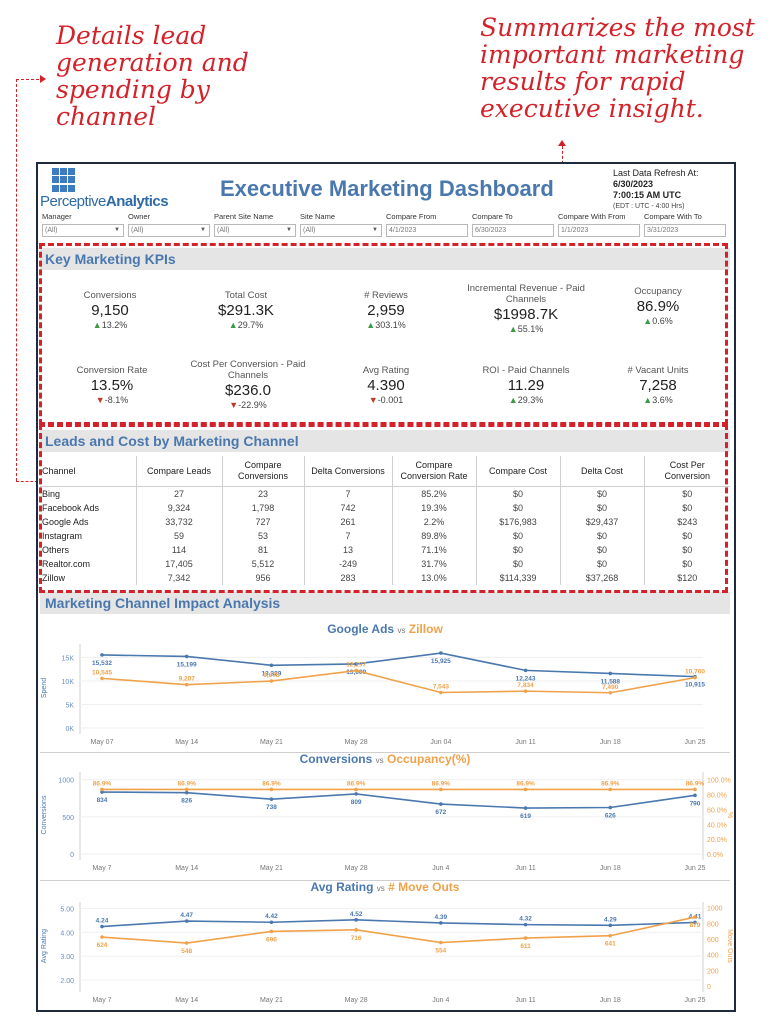  Describe the element at coordinates (169, 230) in the screenshot. I see `owner-select: (All) ▼` at that location.